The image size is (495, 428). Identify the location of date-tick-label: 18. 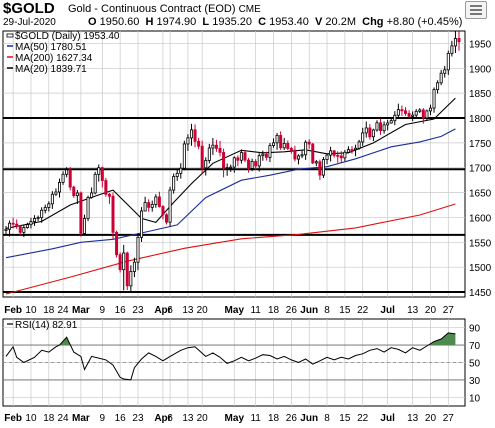
(49, 310).